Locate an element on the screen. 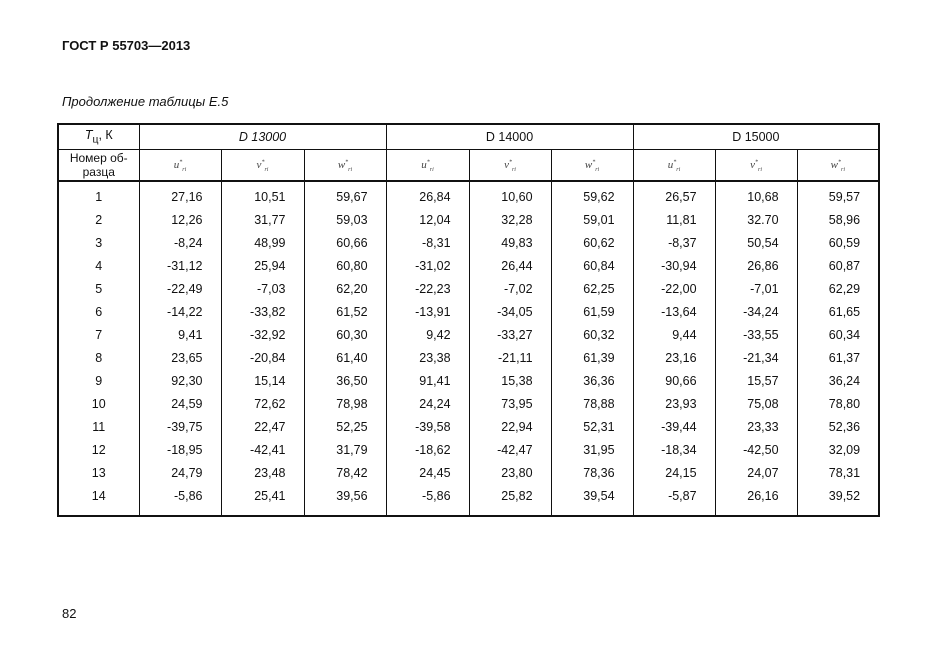 The width and height of the screenshot is (935, 661). cell: 39,52 is located at coordinates (838, 495).